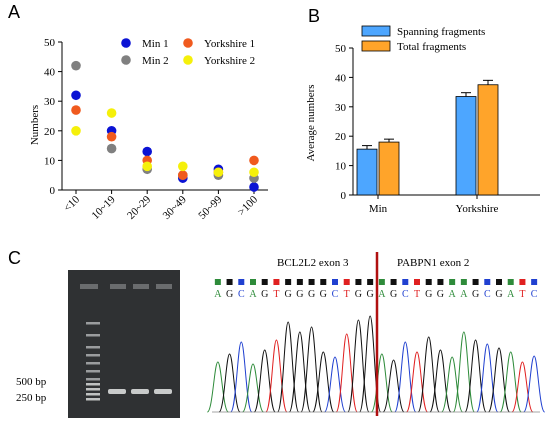 This screenshot has width=550, height=423. Describe the element at coordinates (35, 125) in the screenshot. I see `y-axis-label-a: Numbers` at that location.